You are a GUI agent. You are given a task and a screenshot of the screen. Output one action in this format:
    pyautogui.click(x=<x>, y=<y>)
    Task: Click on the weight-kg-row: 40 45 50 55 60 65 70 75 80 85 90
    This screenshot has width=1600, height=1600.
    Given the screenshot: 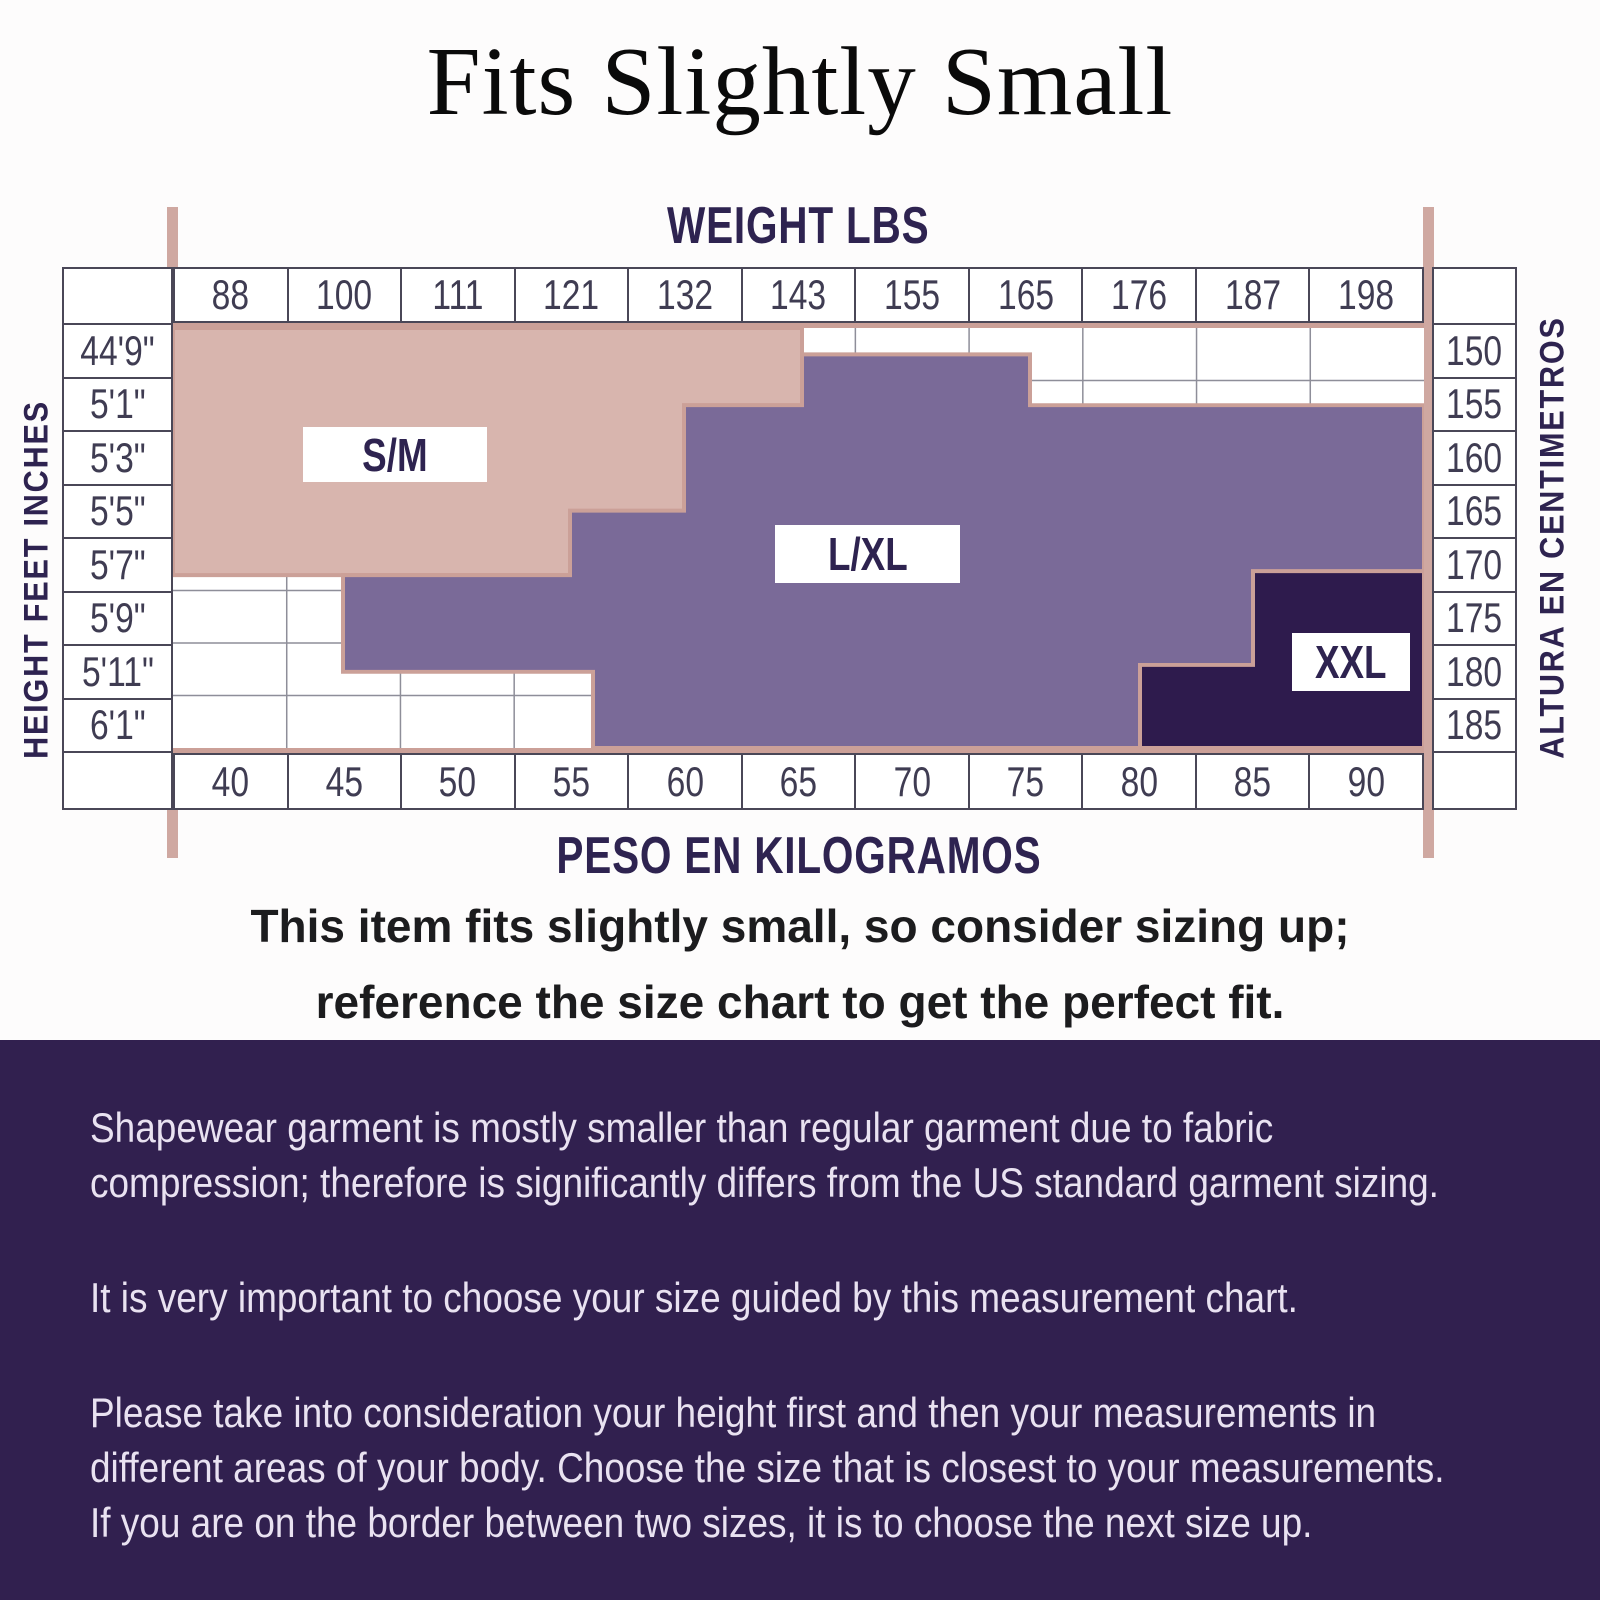 What is the action you would take?
    pyautogui.click(x=798, y=781)
    